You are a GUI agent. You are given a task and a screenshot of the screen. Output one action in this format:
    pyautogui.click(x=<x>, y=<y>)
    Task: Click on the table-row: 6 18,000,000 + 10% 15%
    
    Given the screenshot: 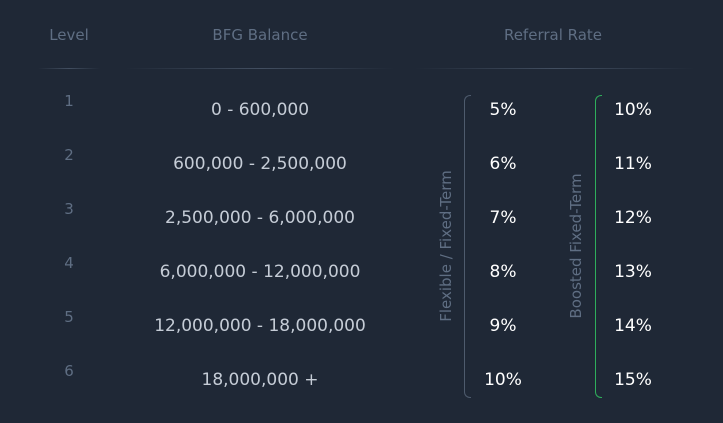 What is the action you would take?
    pyautogui.click(x=361, y=381)
    